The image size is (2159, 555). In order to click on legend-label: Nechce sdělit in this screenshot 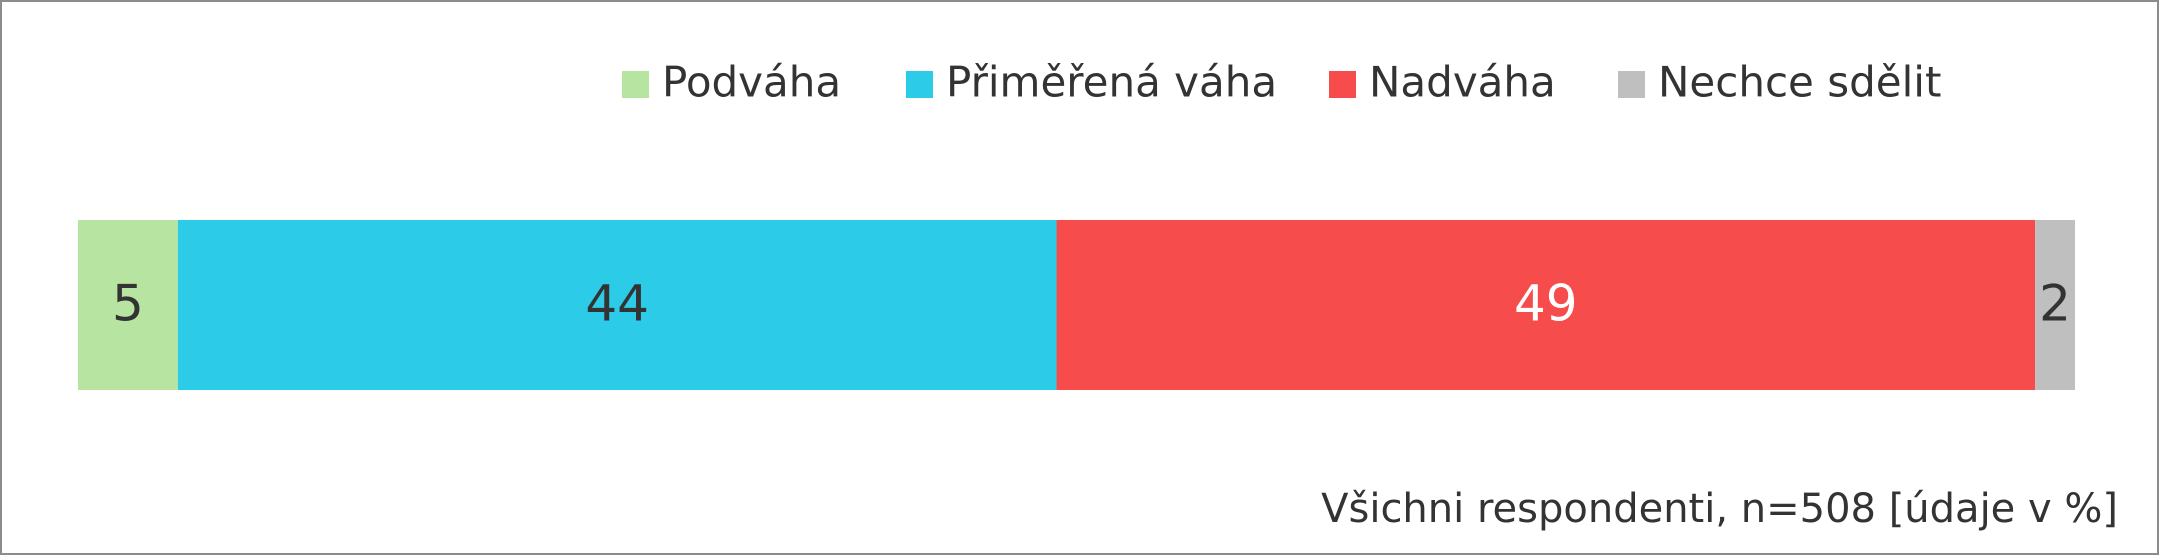, I will do `click(1799, 82)`.